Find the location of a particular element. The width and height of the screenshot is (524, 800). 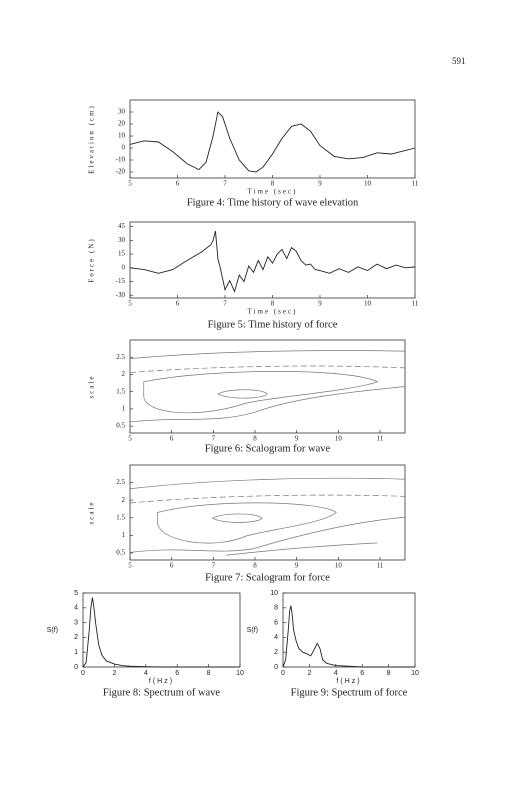

y-tick-label: 15 is located at coordinates (122, 254).